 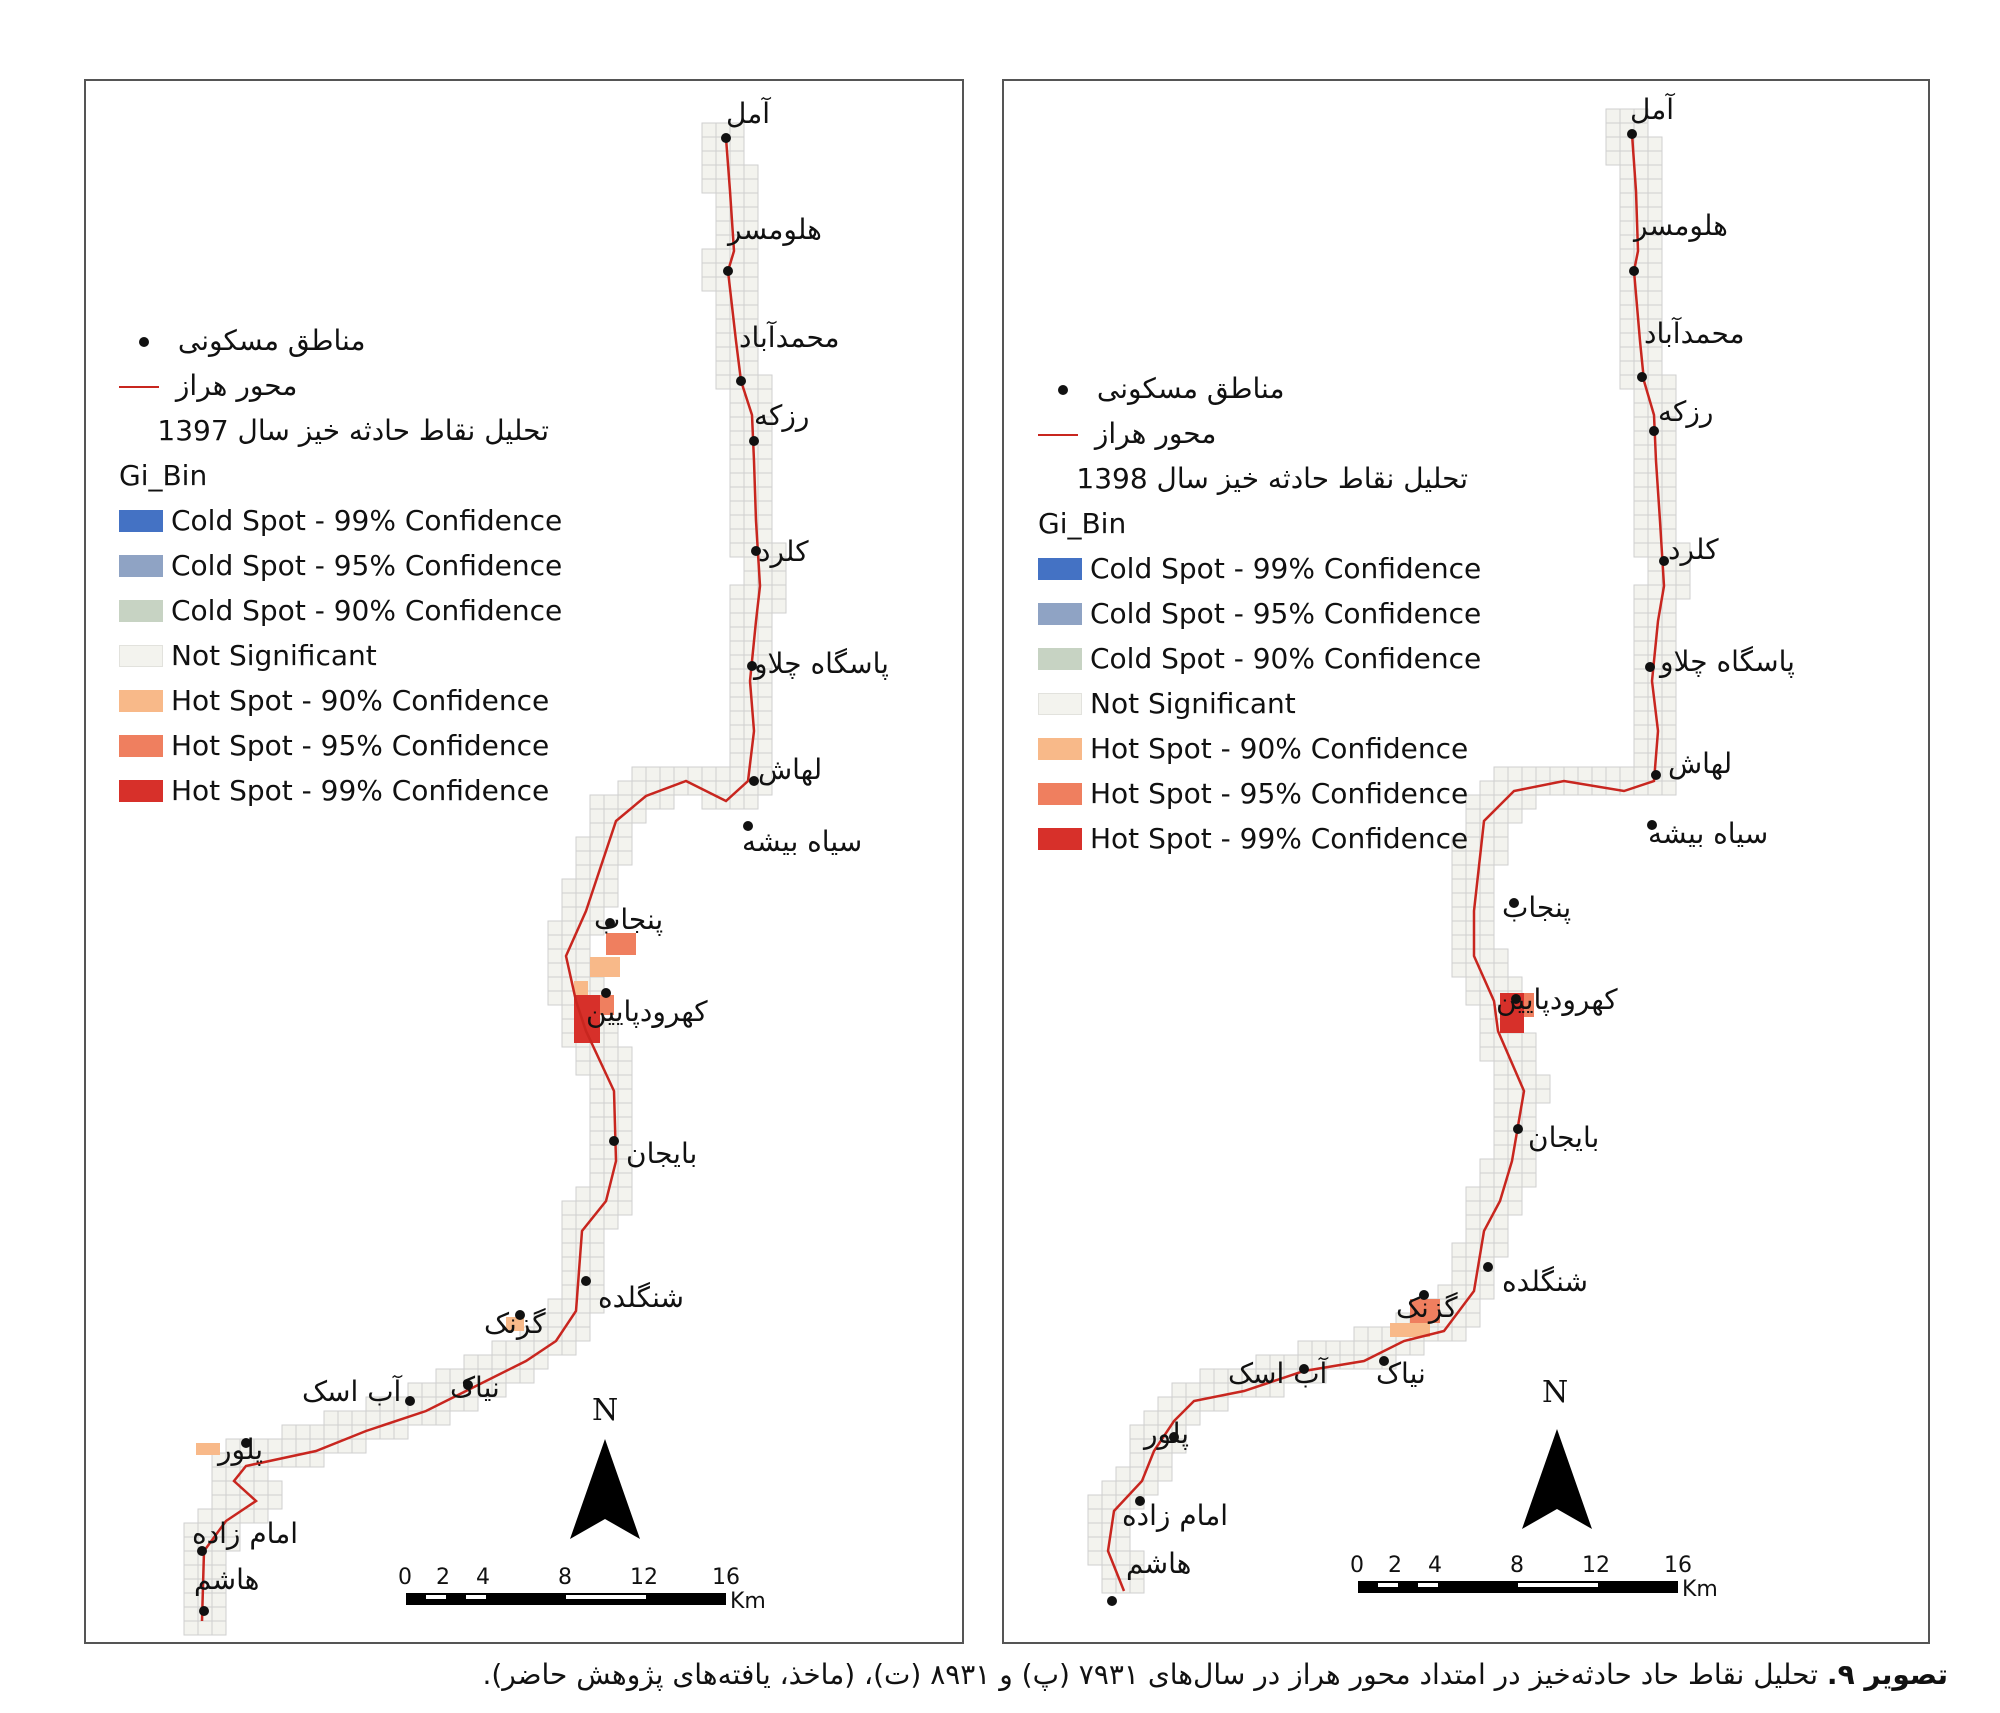 What do you see at coordinates (1564, 1137) in the screenshot?
I see `place-label: بایجان` at bounding box center [1564, 1137].